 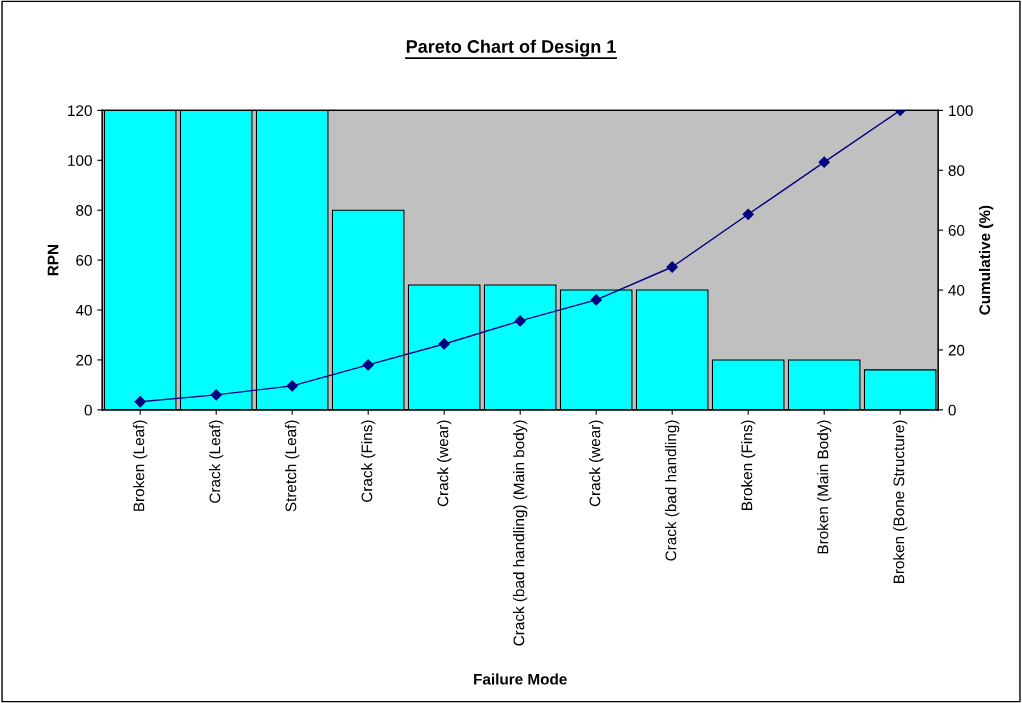 I want to click on y-tick-label: 60, so click(x=84, y=260).